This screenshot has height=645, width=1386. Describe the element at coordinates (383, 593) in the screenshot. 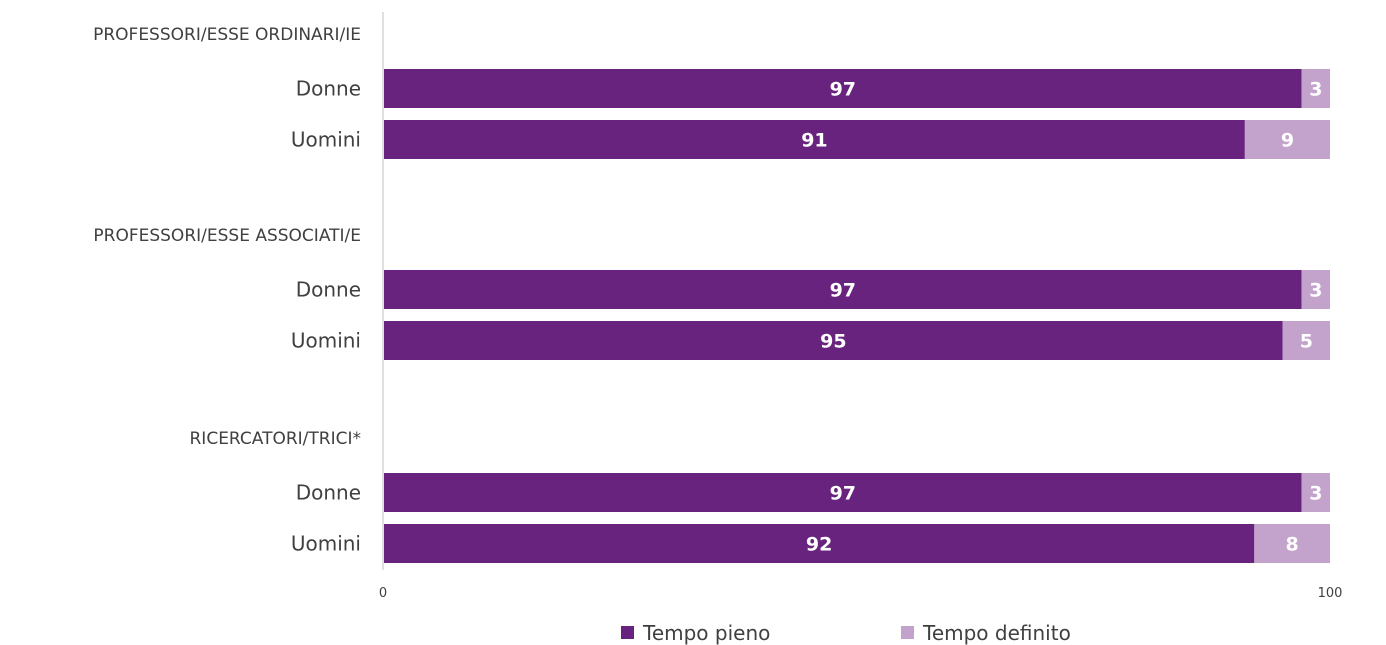

I see `x-tick-label: 0` at that location.